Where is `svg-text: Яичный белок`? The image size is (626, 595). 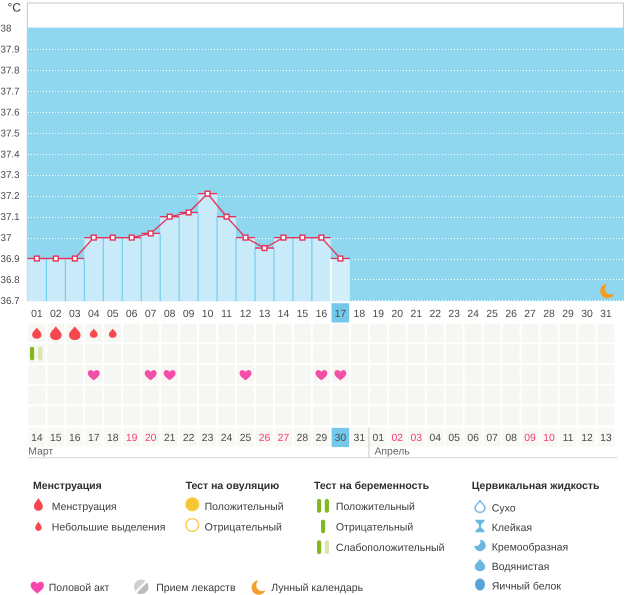 svg-text: Яичный белок is located at coordinates (527, 587).